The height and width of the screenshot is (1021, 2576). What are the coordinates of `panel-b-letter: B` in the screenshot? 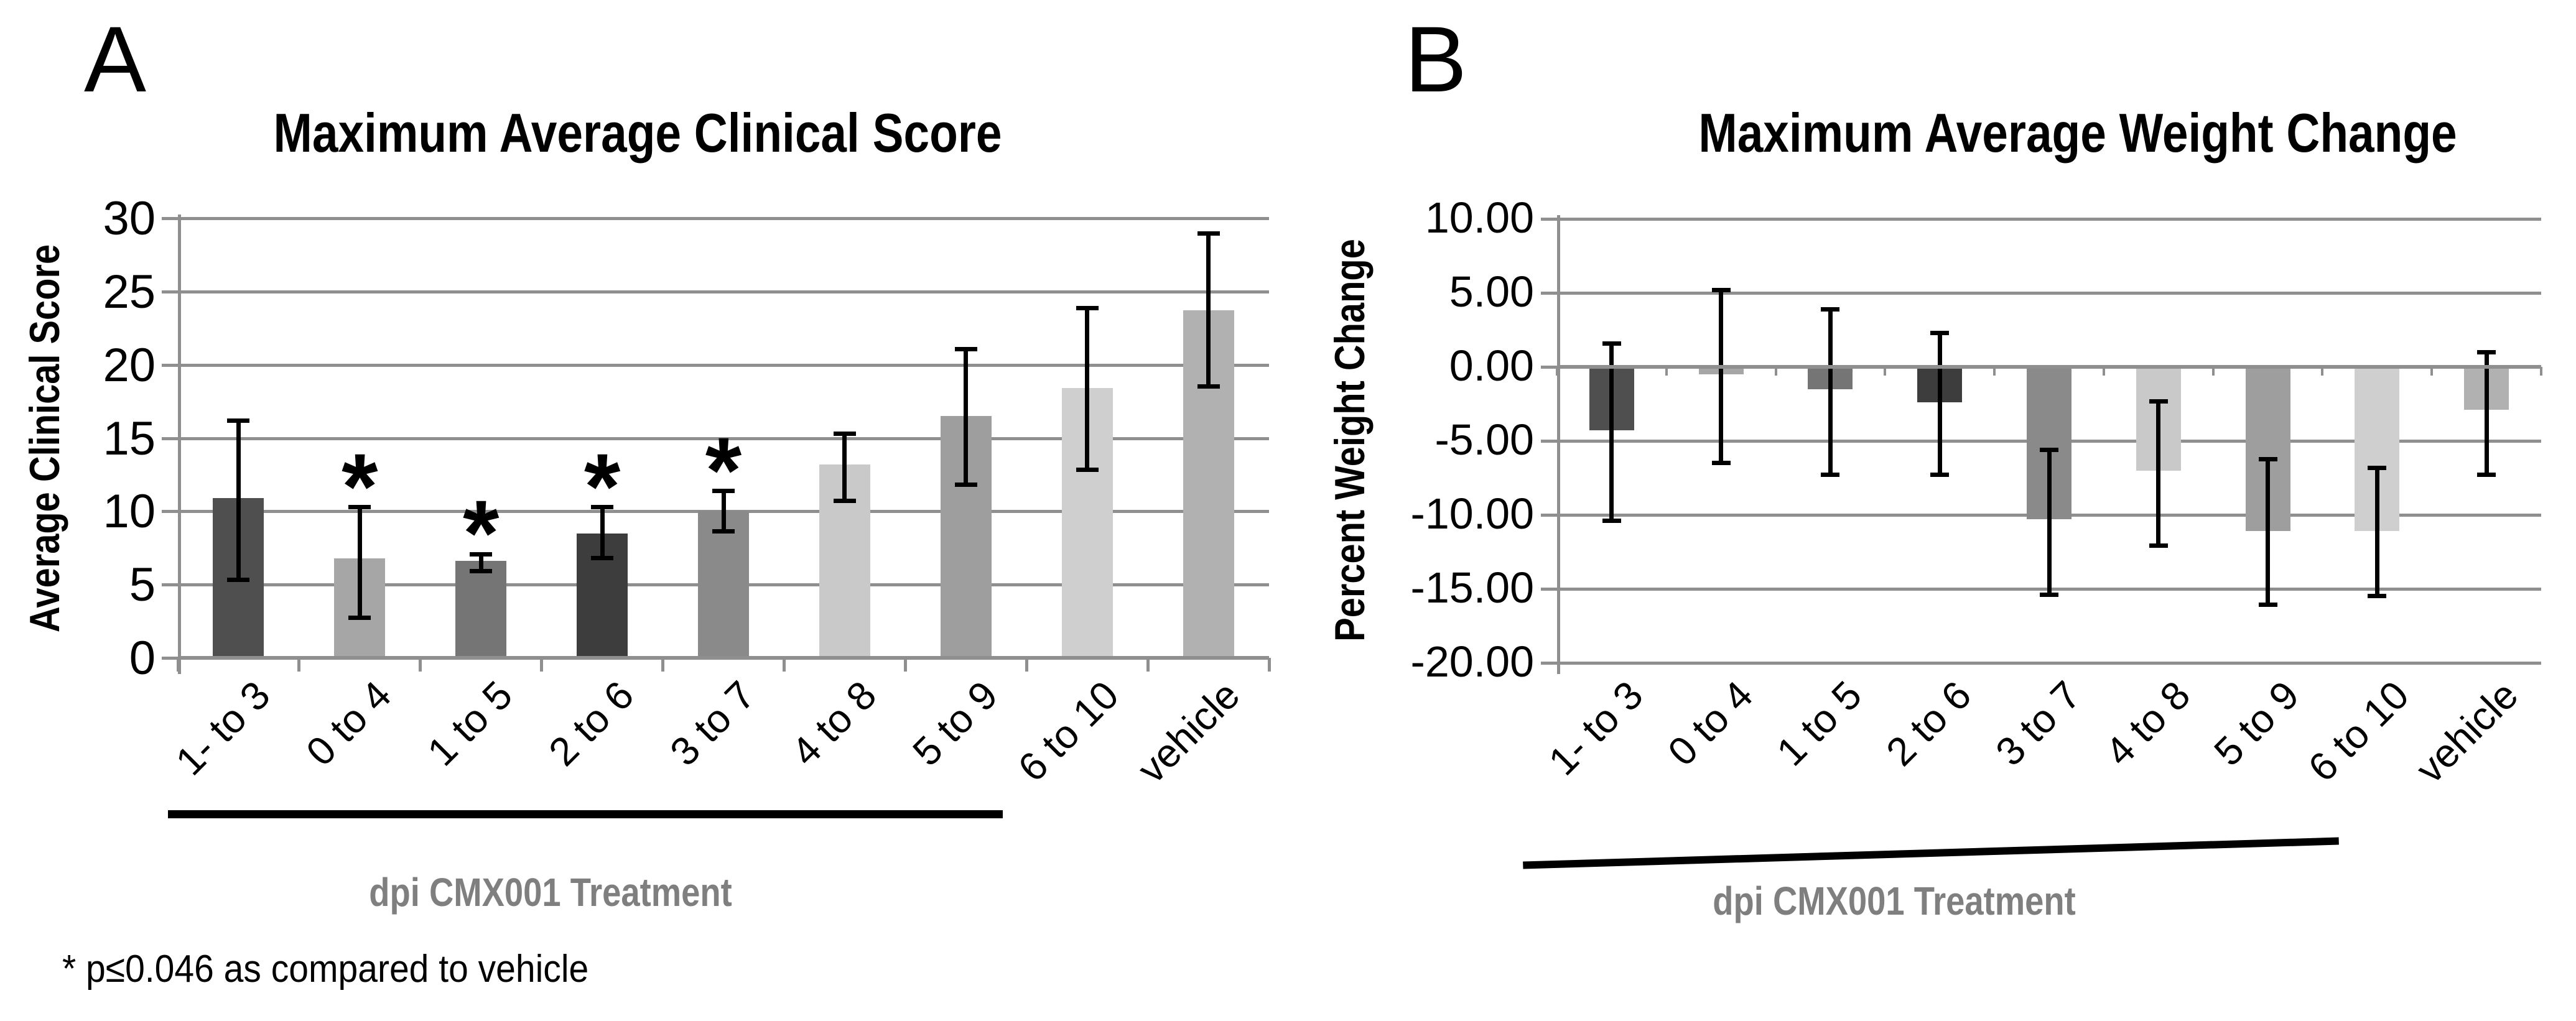 It's located at (1436, 59).